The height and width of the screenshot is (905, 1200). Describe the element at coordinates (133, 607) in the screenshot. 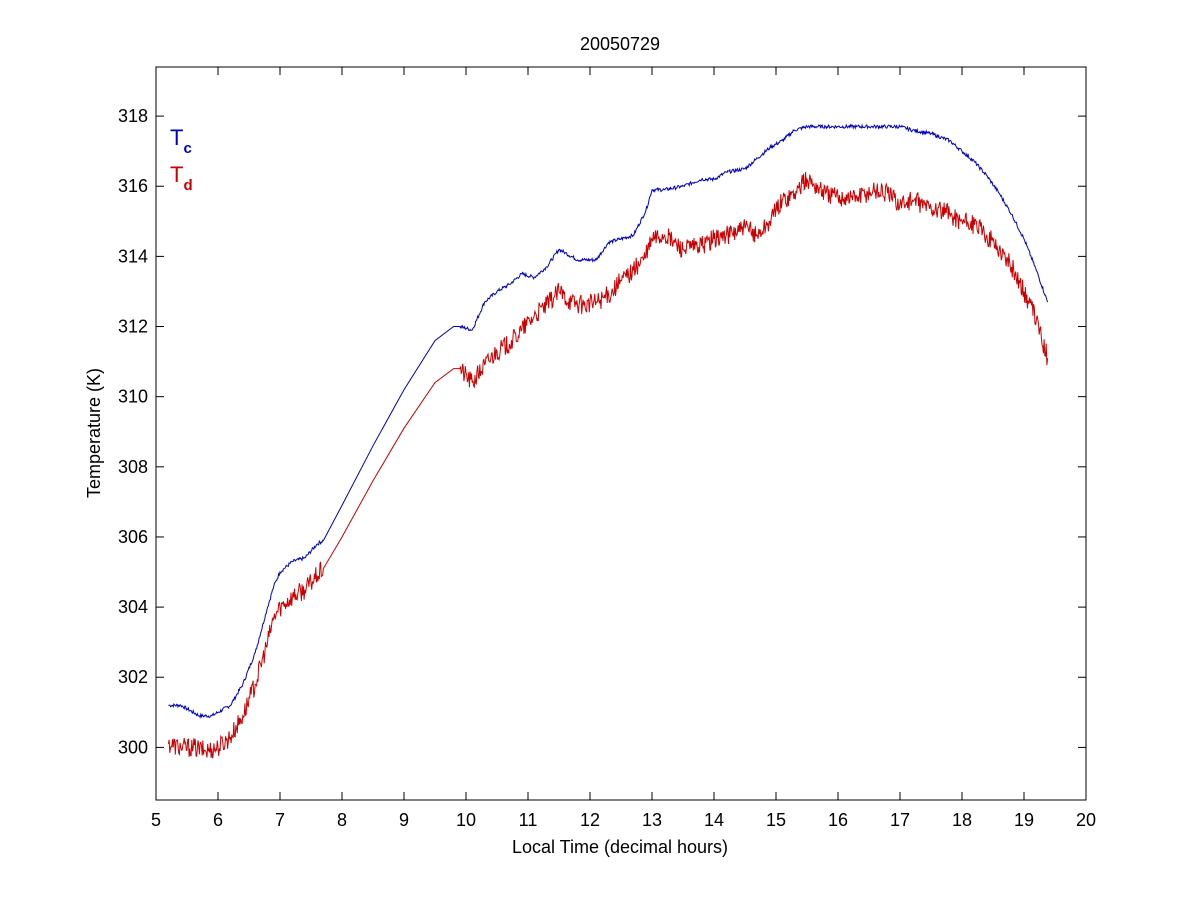

I see `y-tick-label: 304` at that location.